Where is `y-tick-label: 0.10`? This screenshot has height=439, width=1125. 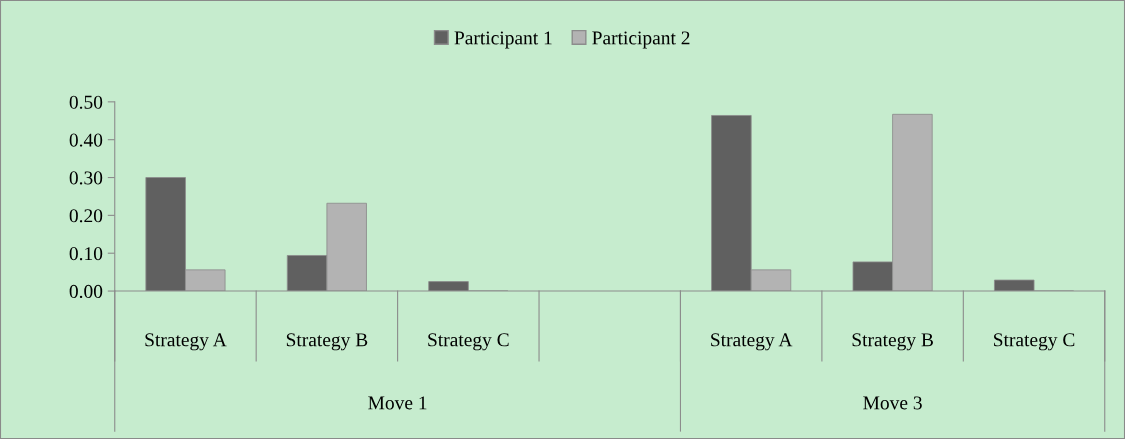 y-tick-label: 0.10 is located at coordinates (86, 254).